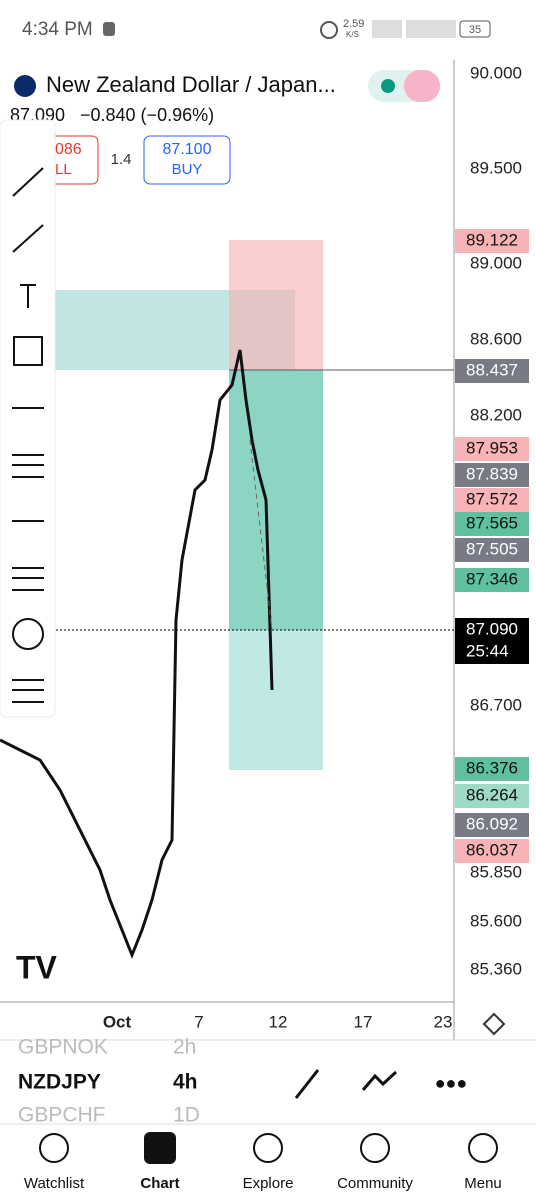 This screenshot has height=1200, width=536. Describe the element at coordinates (375, 1183) in the screenshot. I see `nav-label: Community` at that location.